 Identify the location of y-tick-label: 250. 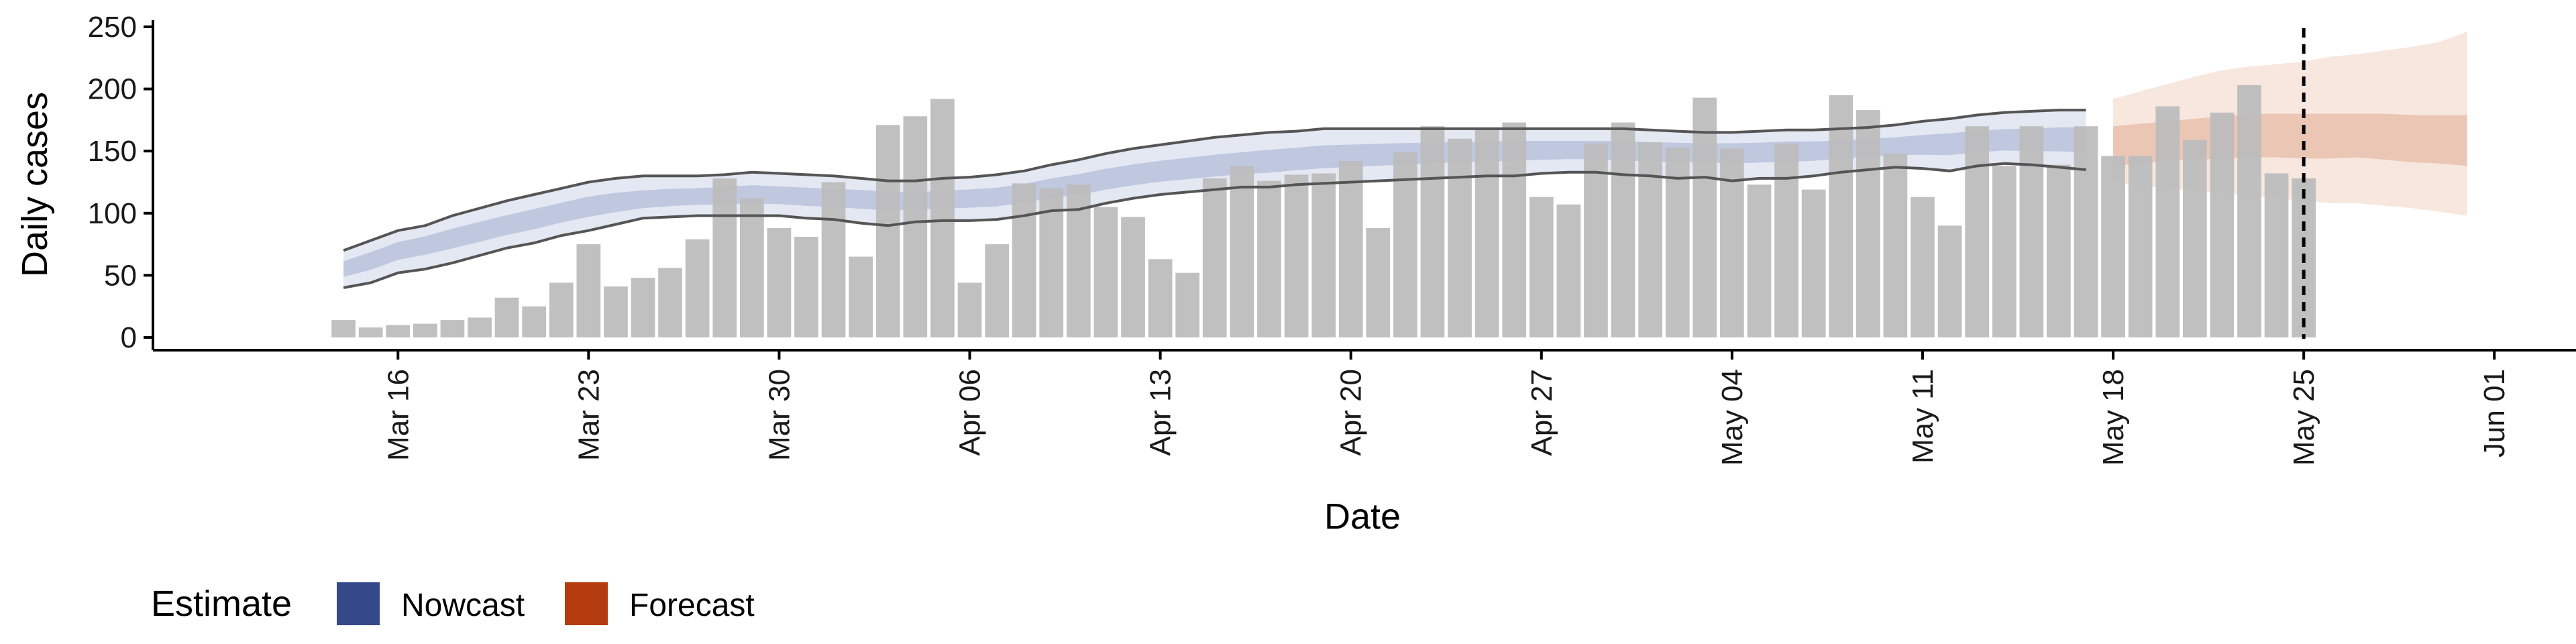
(112, 27).